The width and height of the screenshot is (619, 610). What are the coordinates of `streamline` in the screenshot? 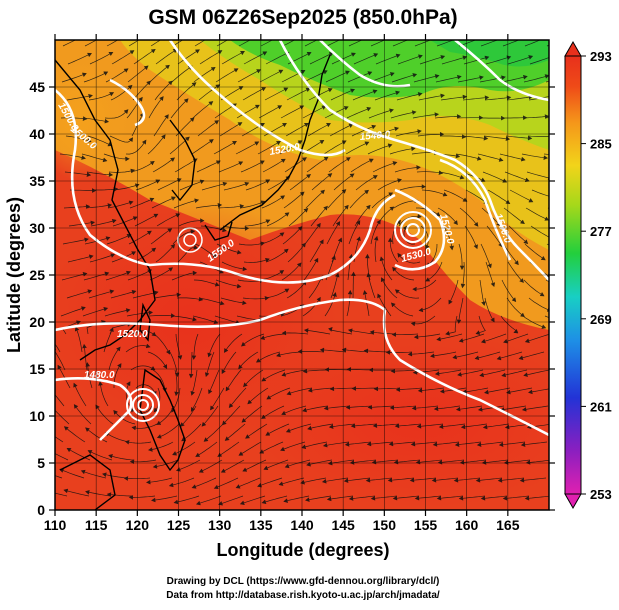 It's located at (559, 41).